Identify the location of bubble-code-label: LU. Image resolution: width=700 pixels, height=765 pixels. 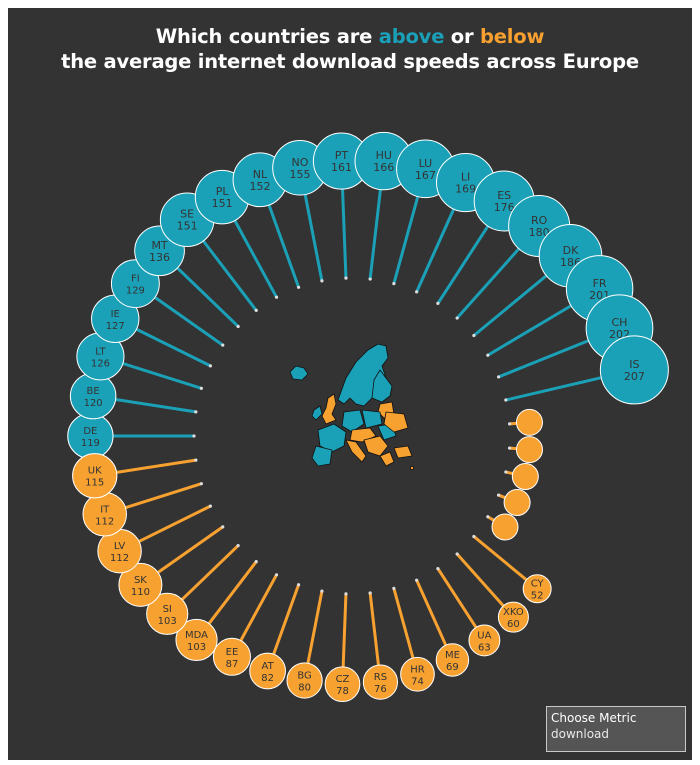
(426, 163).